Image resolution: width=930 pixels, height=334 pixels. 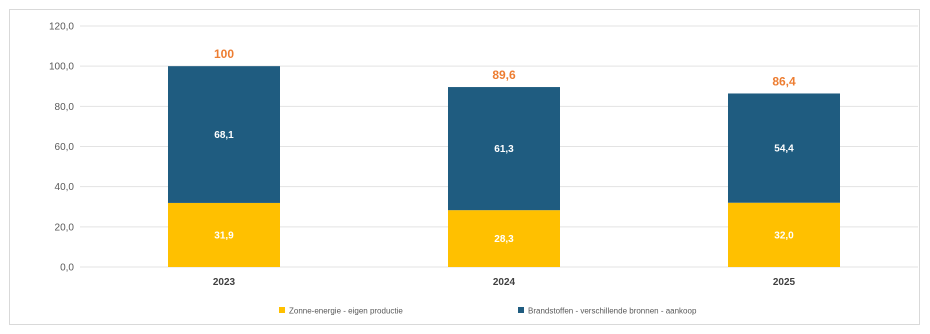 What do you see at coordinates (224, 282) in the screenshot?
I see `x-tick-label-2023: 2023` at bounding box center [224, 282].